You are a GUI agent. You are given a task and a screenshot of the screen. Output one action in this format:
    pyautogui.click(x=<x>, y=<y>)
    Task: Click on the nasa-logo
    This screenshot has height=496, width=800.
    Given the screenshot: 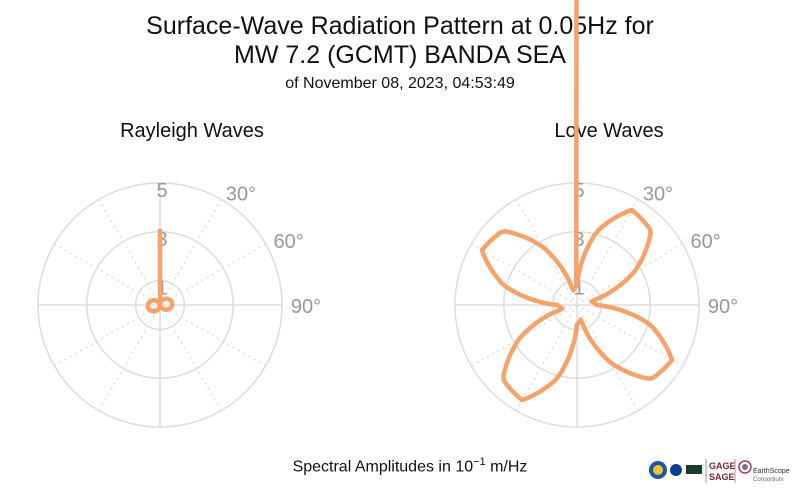 What is the action you would take?
    pyautogui.click(x=676, y=470)
    